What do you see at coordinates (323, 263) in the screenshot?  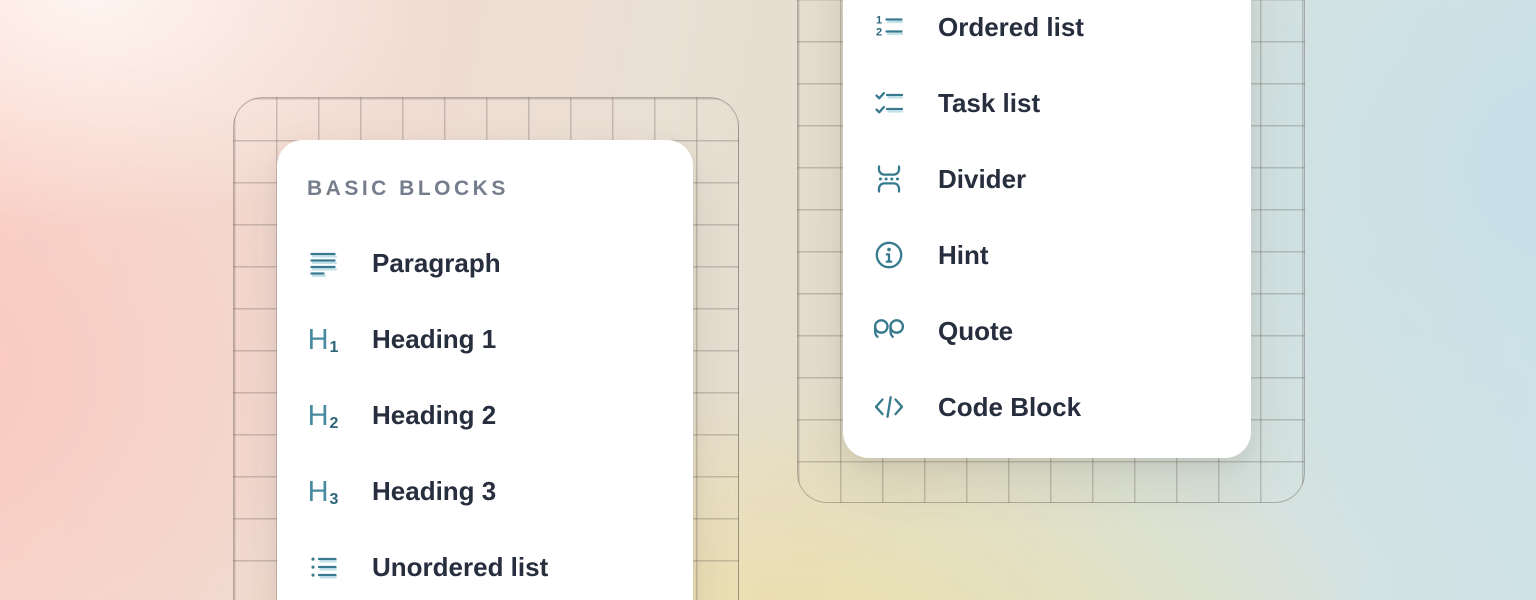 I see `paragraph-icon` at bounding box center [323, 263].